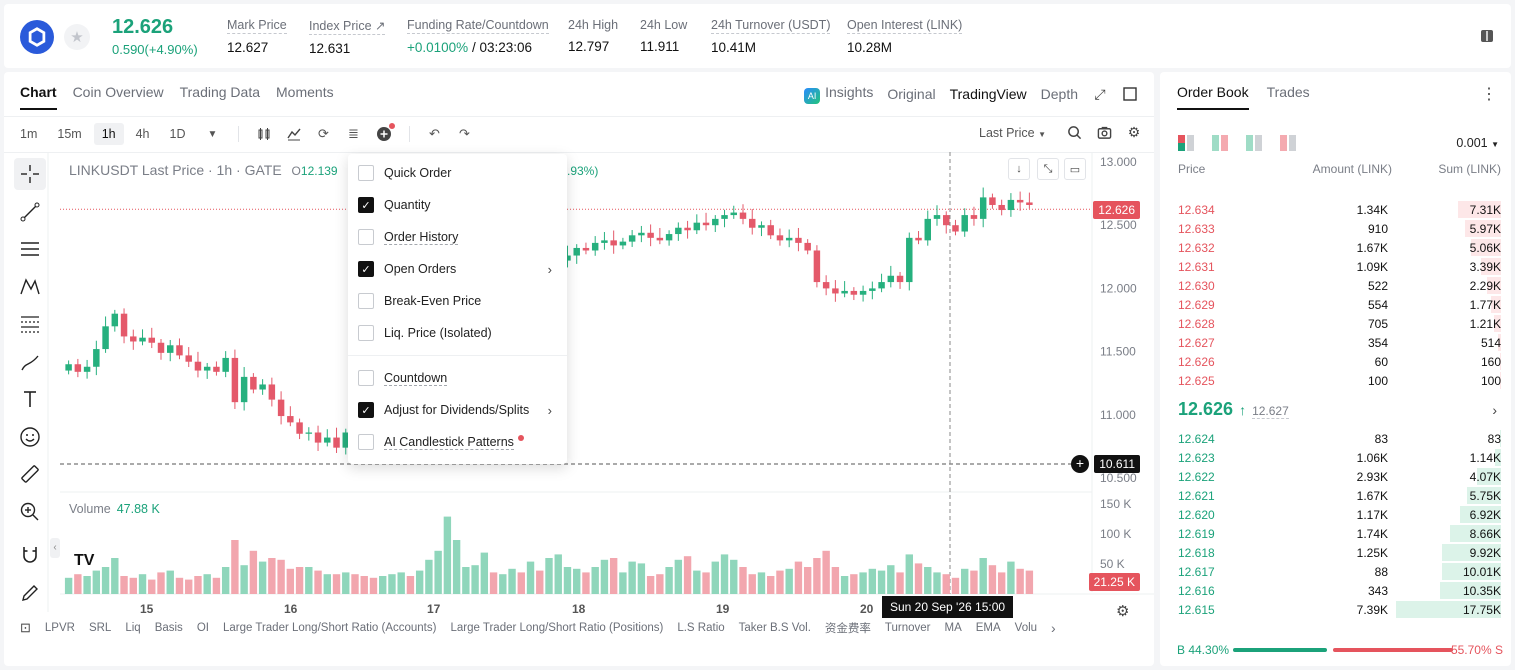 Image resolution: width=1515 pixels, height=670 pixels. I want to click on stat-label: Funding Rate/Countdown, so click(478, 26).